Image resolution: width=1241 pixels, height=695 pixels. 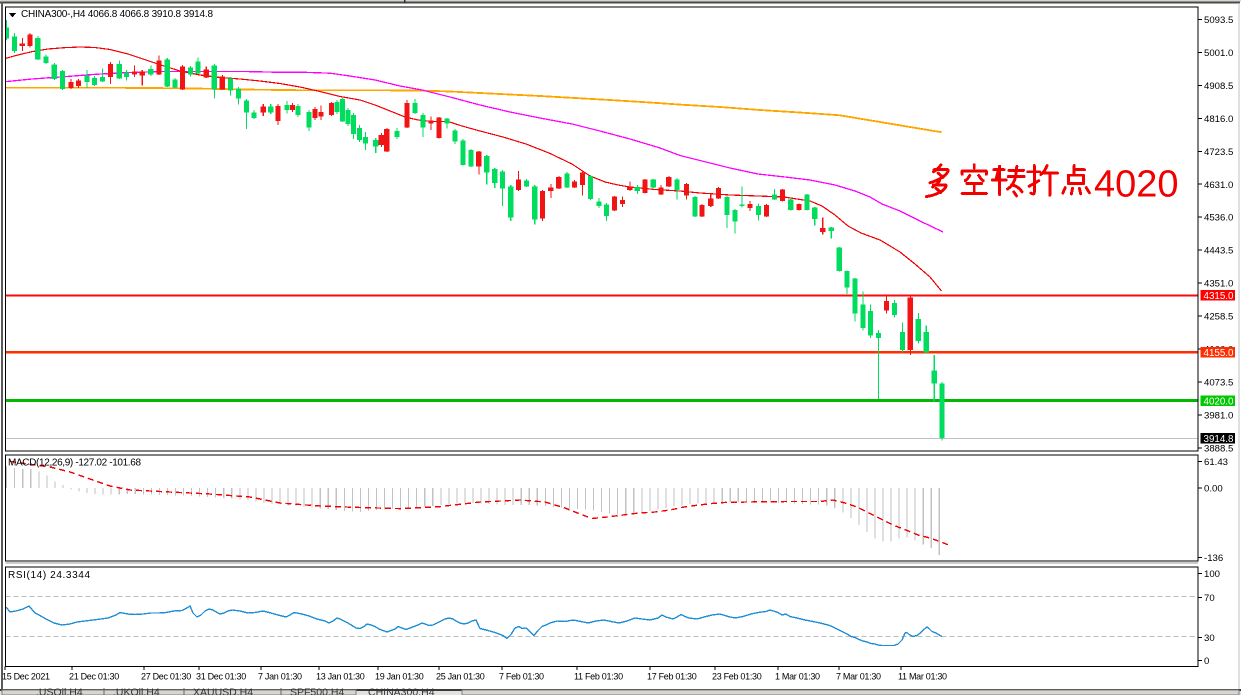 What do you see at coordinates (1209, 638) in the screenshot?
I see `svg-text: 30` at bounding box center [1209, 638].